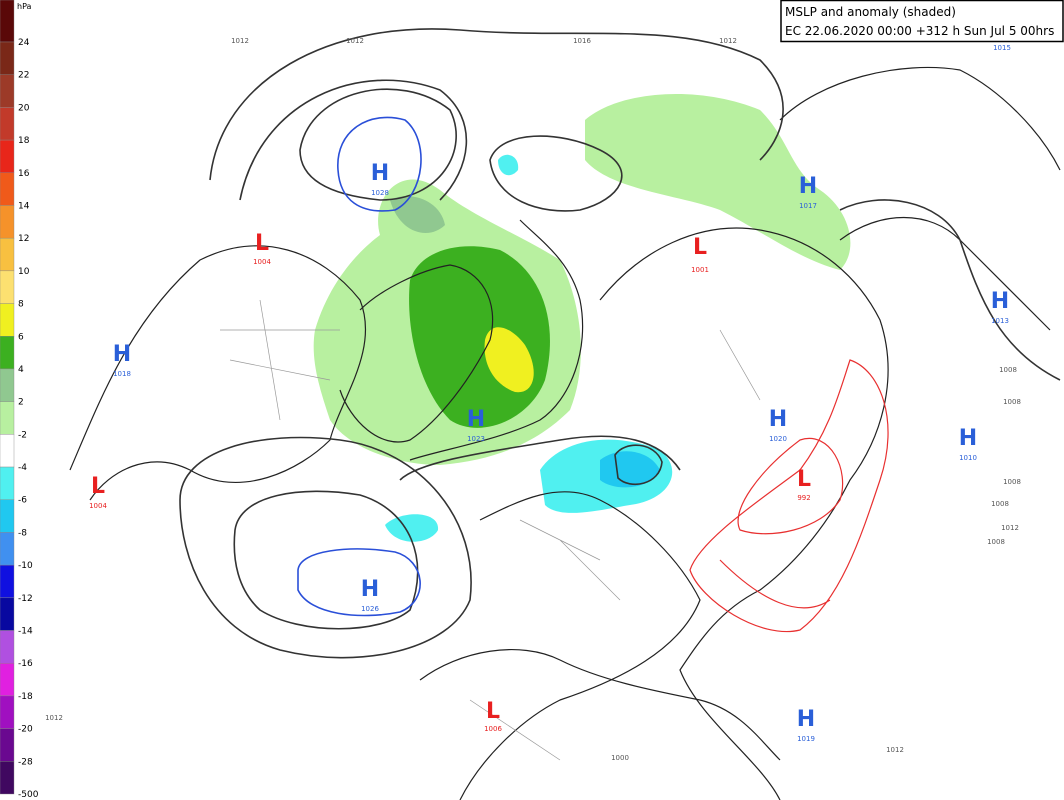  What do you see at coordinates (476, 439) in the screenshot?
I see `center-value: 1023` at bounding box center [476, 439].